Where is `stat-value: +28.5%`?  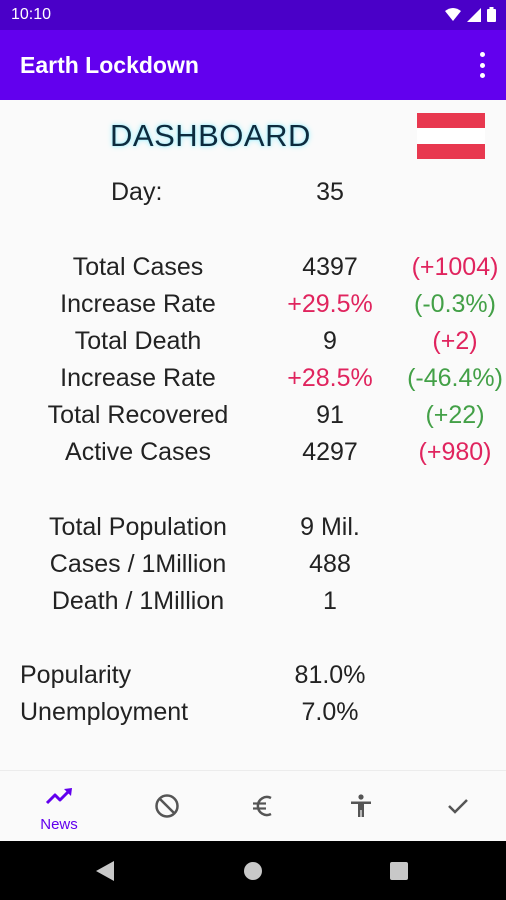 stat-value: +28.5% is located at coordinates (330, 378).